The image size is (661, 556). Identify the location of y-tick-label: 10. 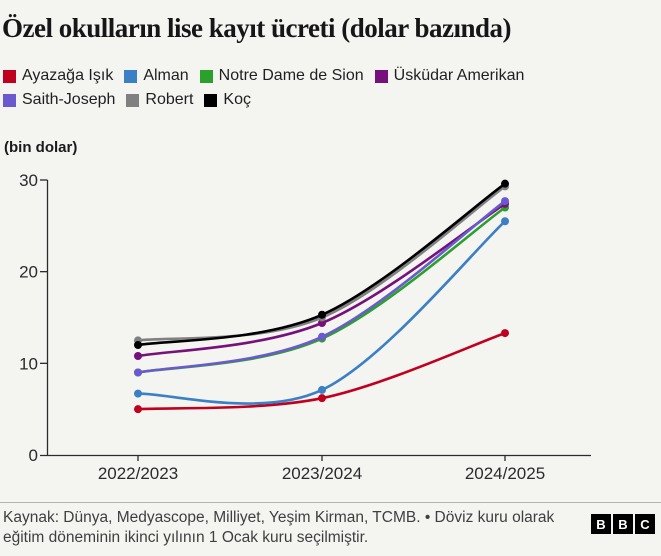
(28, 363).